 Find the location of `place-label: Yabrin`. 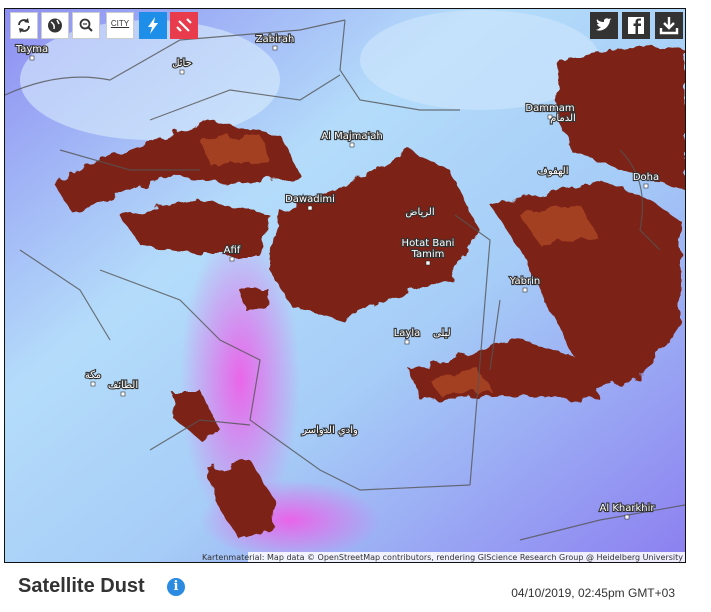

place-label: Yabrin is located at coordinates (524, 281).